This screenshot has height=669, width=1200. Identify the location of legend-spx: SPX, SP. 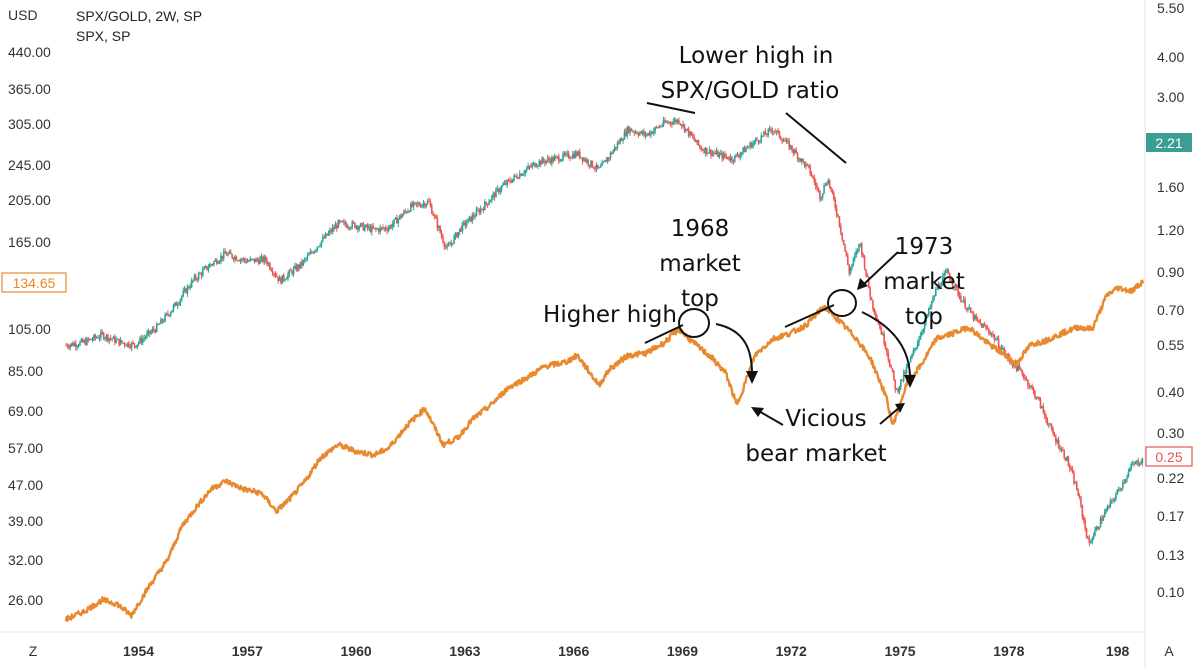
(103, 36).